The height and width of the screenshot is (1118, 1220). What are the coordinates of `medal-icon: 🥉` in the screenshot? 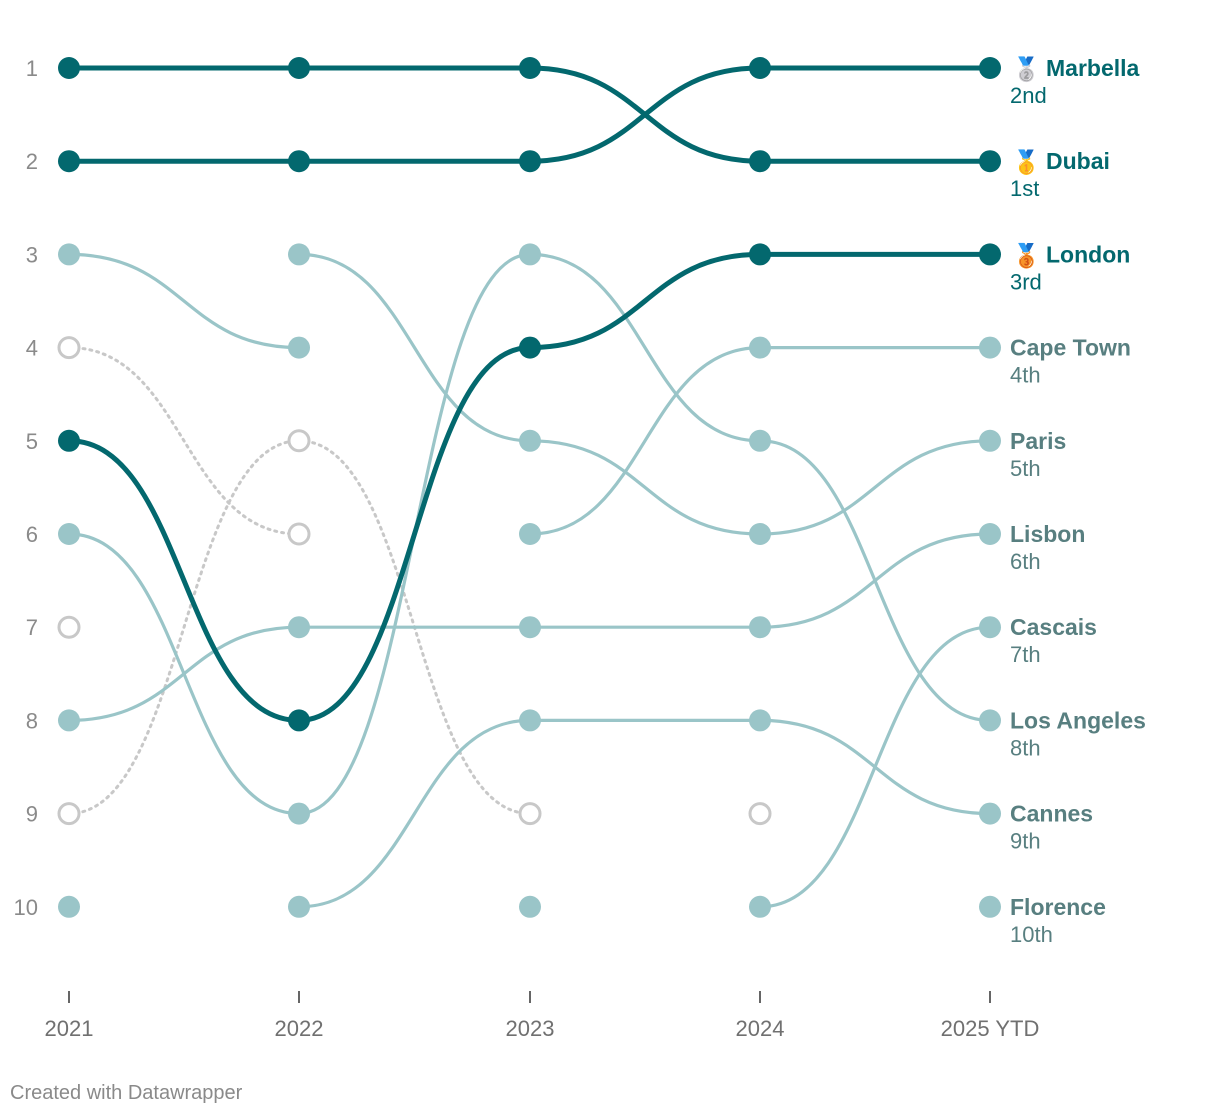 It's located at (1026, 255).